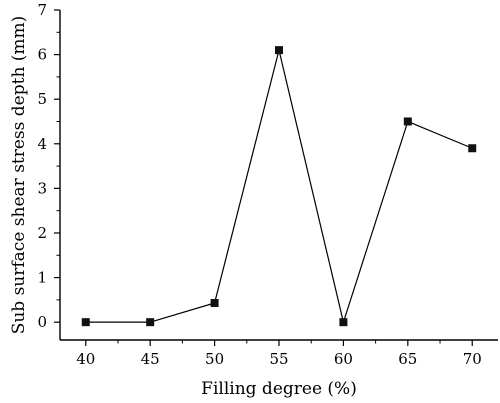 Image resolution: width=500 pixels, height=403 pixels. What do you see at coordinates (42, 144) in the screenshot?
I see `y-tick-label: 4` at bounding box center [42, 144].